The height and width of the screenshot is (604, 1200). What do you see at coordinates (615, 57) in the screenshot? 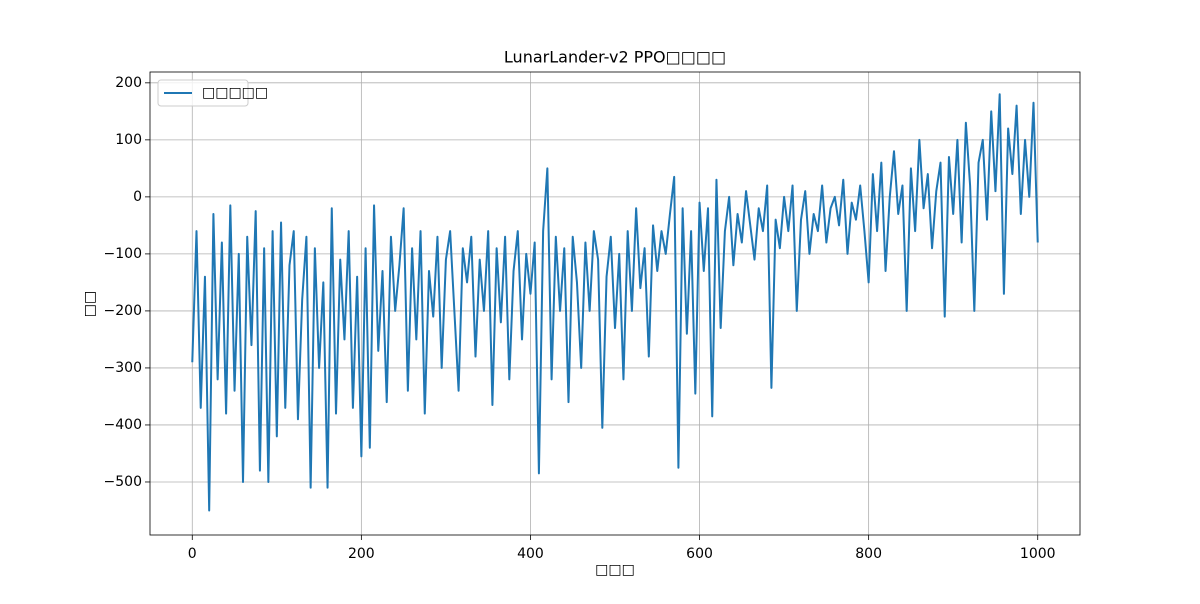
I see `chart-title: LunarLander-v2 PPO□□□□` at bounding box center [615, 57].